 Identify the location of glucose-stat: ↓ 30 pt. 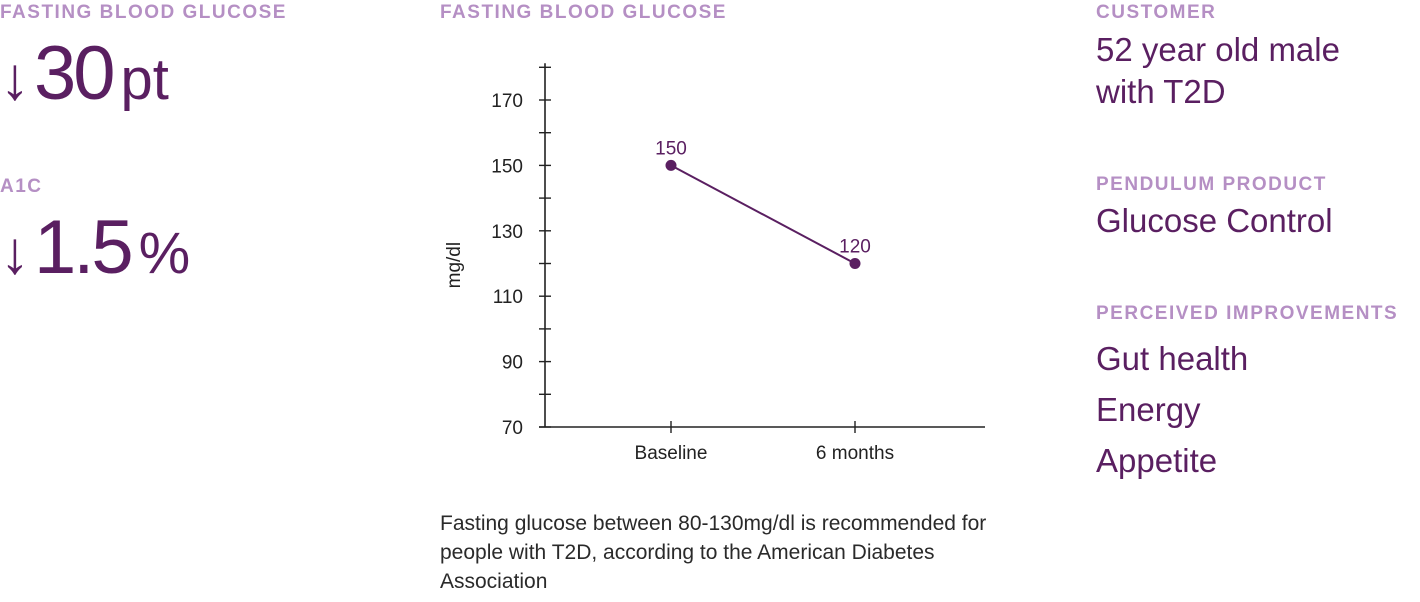
(84, 74).